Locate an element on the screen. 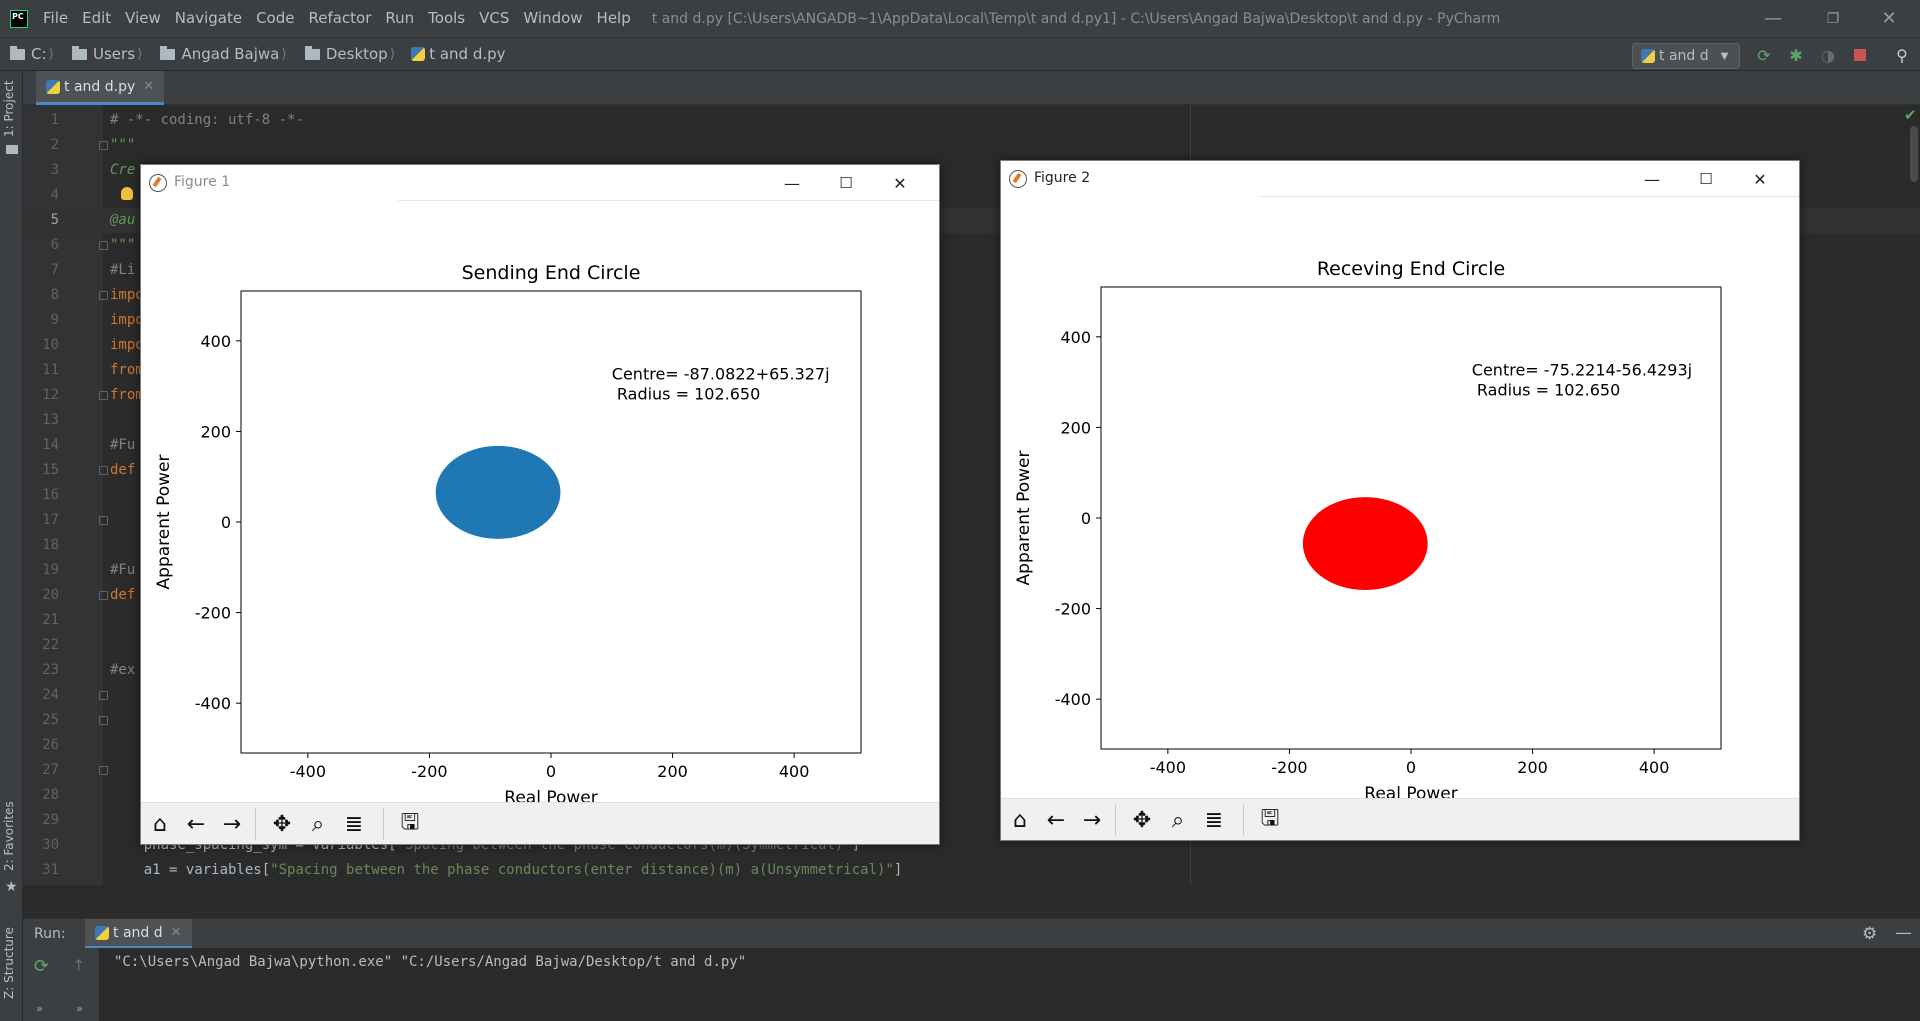 The image size is (1920, 1021). inspection-ok-icon: ✔ is located at coordinates (1910, 115).